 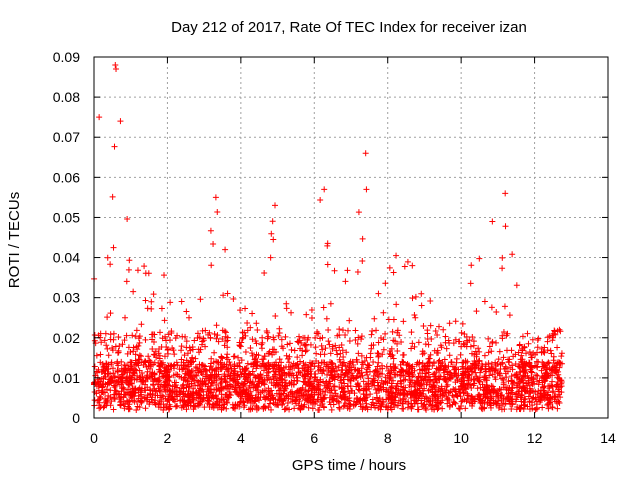 I want to click on x-tick-label: 12, so click(x=535, y=438).